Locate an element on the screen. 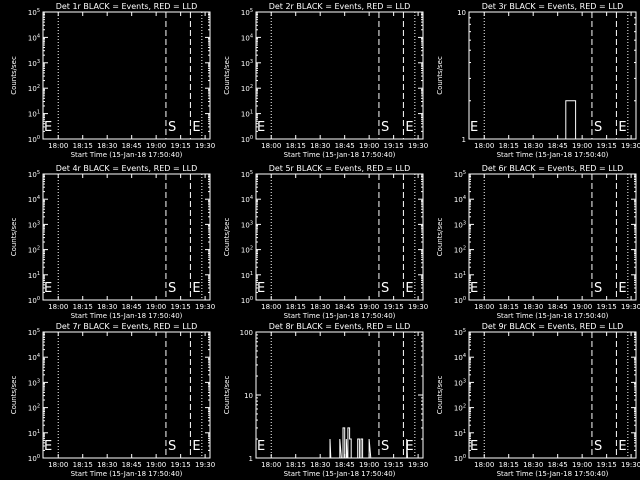 The height and width of the screenshot is (480, 640). panel-title: Det 1r BLACK = Events, RED = LLD is located at coordinates (127, 6).